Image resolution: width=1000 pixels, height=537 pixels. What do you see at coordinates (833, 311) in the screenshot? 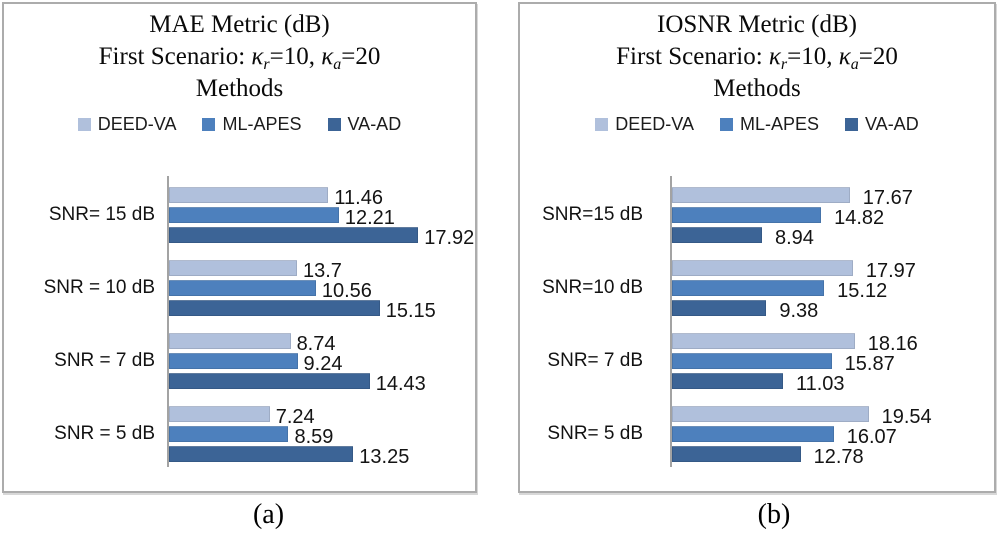
I see `bar-row: 9.38` at bounding box center [833, 311].